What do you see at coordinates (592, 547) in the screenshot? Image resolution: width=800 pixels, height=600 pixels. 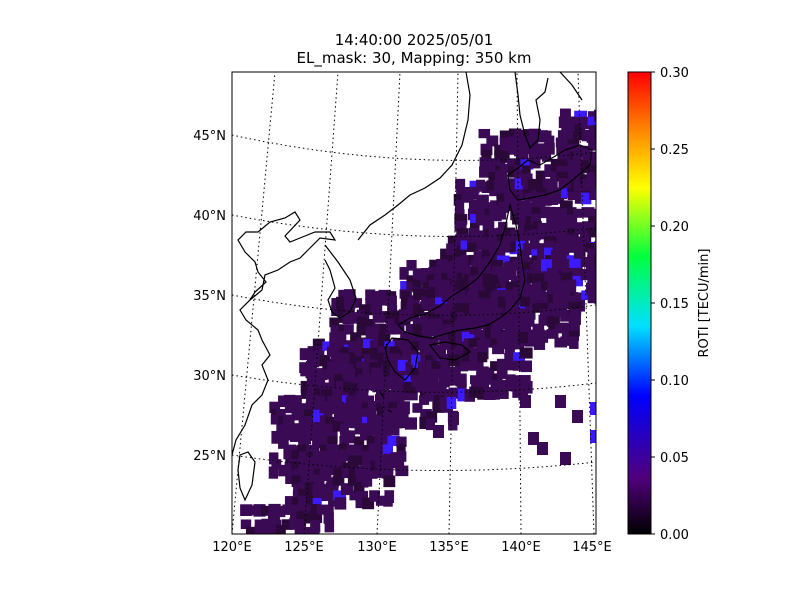 I see `lon-label-145: 145°E` at bounding box center [592, 547].